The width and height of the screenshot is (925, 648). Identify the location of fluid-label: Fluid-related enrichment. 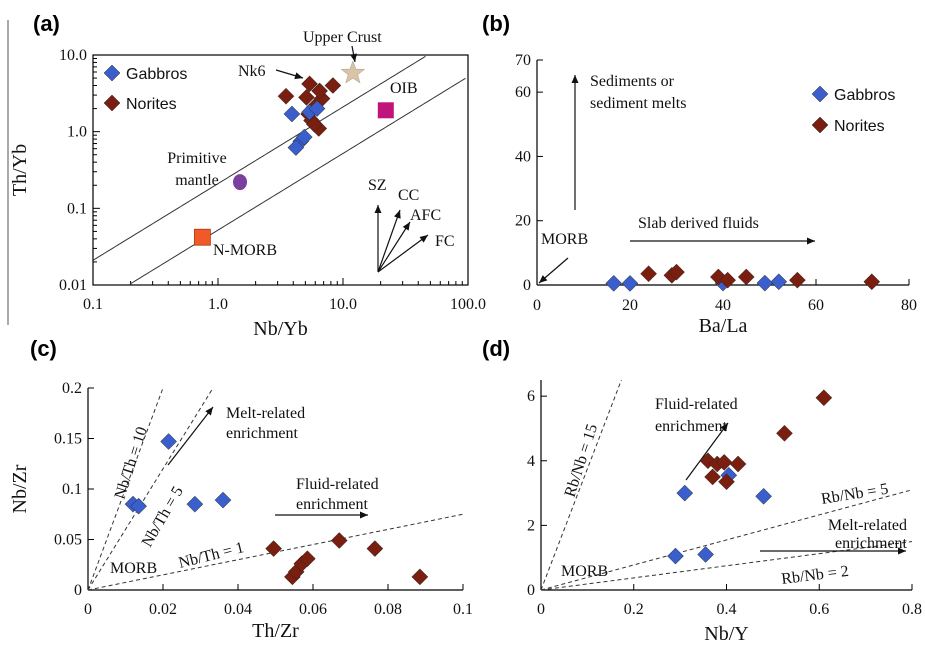
(696, 415).